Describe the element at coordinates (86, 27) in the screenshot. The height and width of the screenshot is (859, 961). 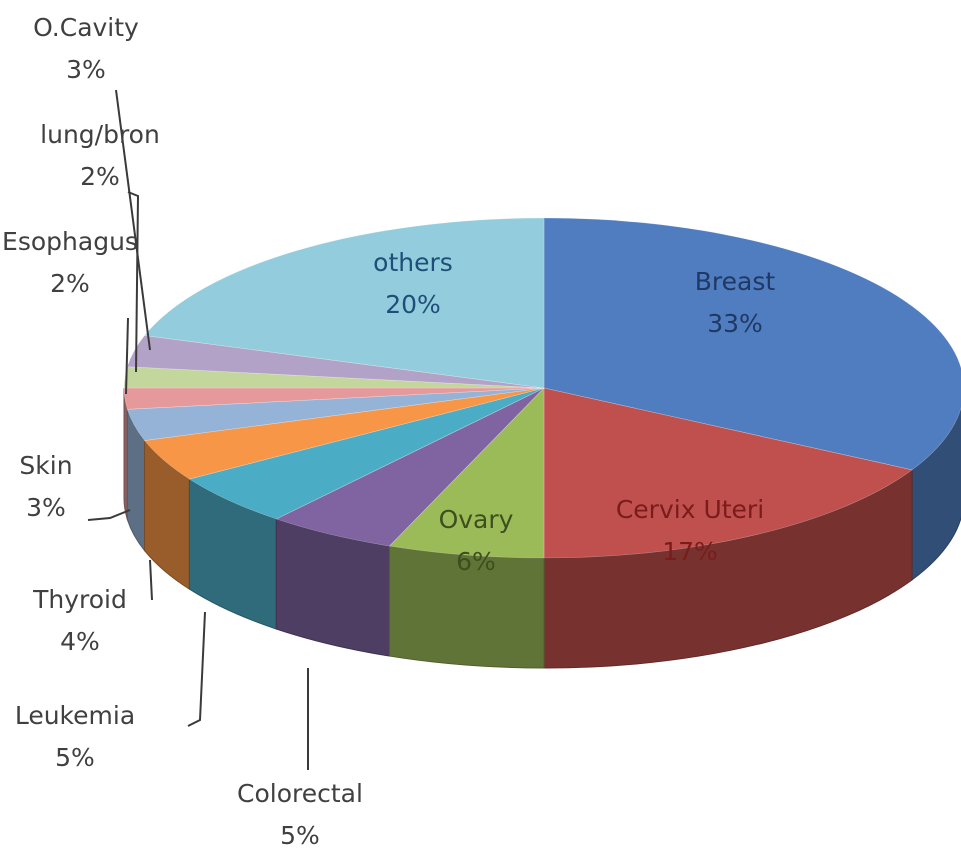
I see `slice-label-o-cavity: O.Cavity` at that location.